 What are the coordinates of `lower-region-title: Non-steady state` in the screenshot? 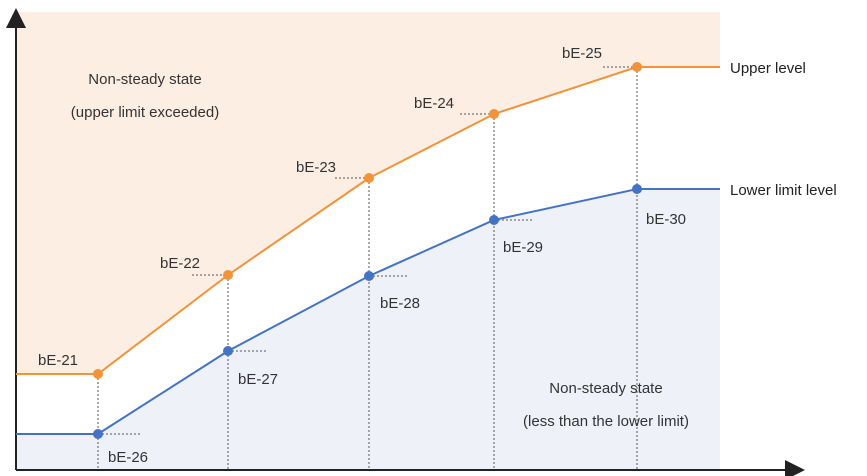 It's located at (605, 388).